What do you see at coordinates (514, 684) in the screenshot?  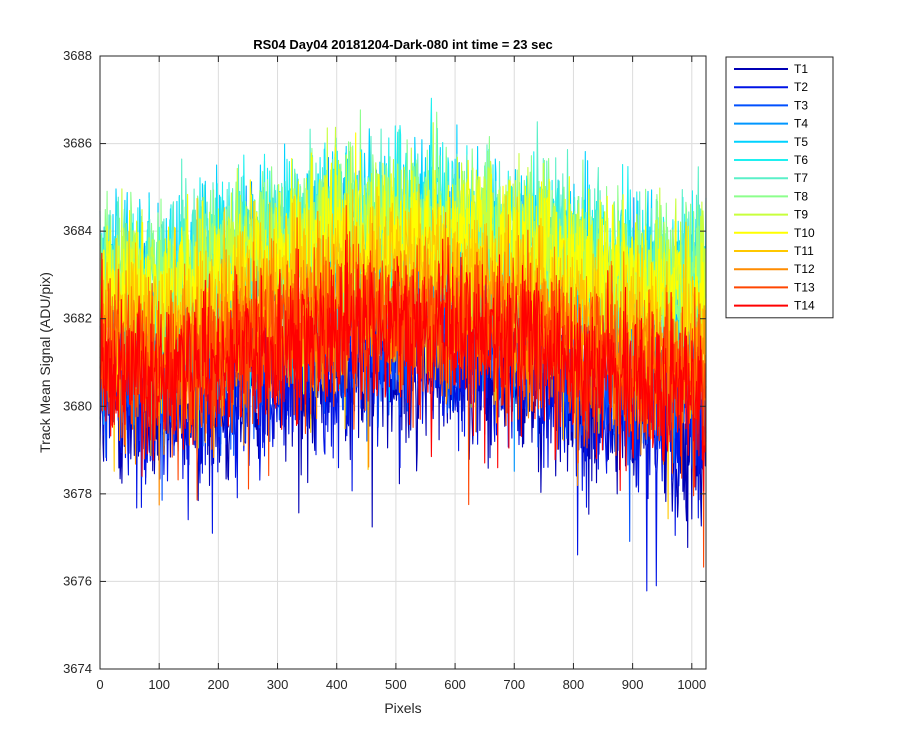 I see `x-tick-label: 700` at bounding box center [514, 684].